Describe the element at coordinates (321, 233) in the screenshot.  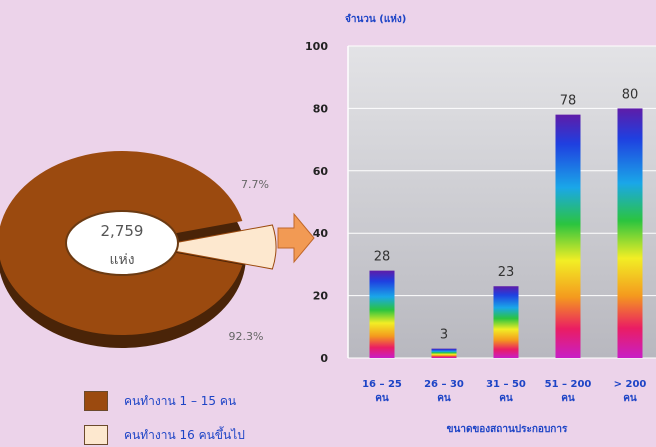
I see `y-tick-label: 40` at that location.